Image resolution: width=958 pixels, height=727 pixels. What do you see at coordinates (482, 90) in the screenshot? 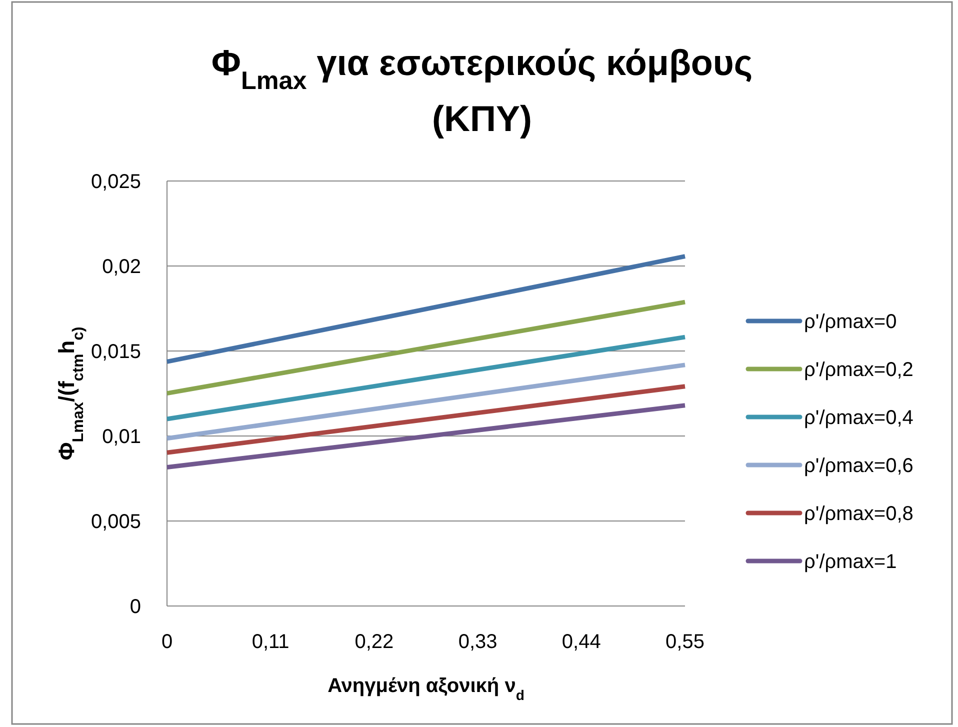
I see `chart-title: Φ$_{Lmax}$ για εσωτερικούς κόμβους (ΚΠΥ)` at bounding box center [482, 90].